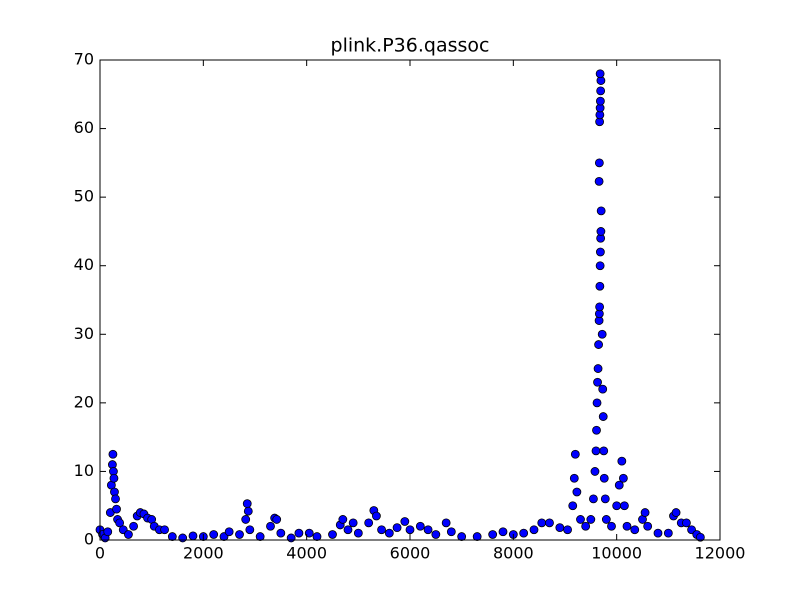 The height and width of the screenshot is (600, 800). What do you see at coordinates (84, 196) in the screenshot?
I see `y-tick-label: 50` at bounding box center [84, 196].